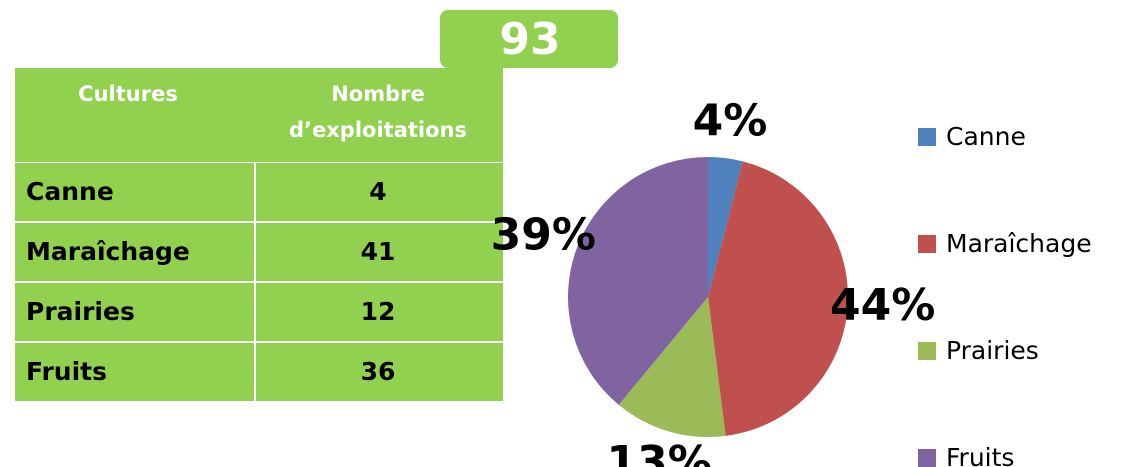 The width and height of the screenshot is (1126, 467). I want to click on row-value: 12, so click(378, 311).